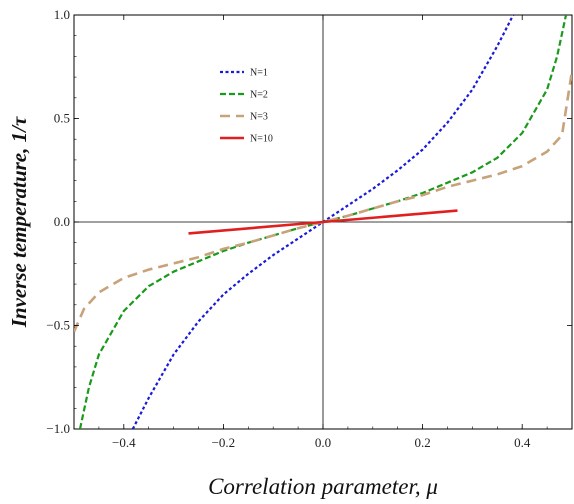 Image resolution: width=574 pixels, height=504 pixels. Describe the element at coordinates (259, 117) in the screenshot. I see `legend-label: N=3` at that location.